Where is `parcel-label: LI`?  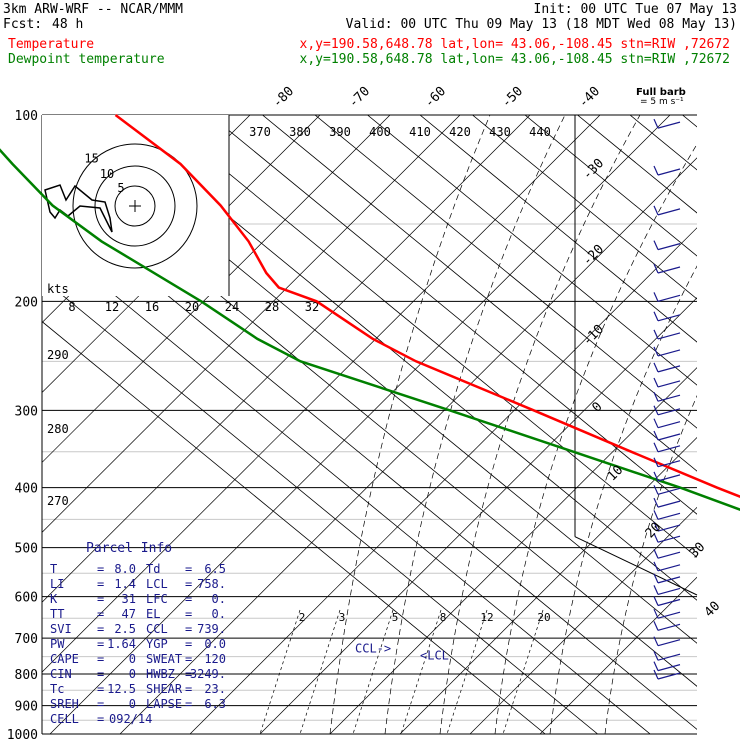 parcel-label: LI is located at coordinates (57, 584).